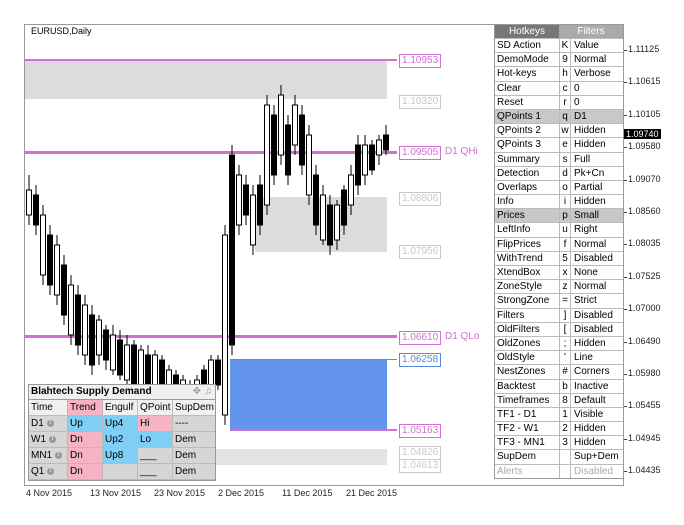 The height and width of the screenshot is (525, 684). I want to click on time-axis-label: 11 Dec 2015, so click(307, 493).